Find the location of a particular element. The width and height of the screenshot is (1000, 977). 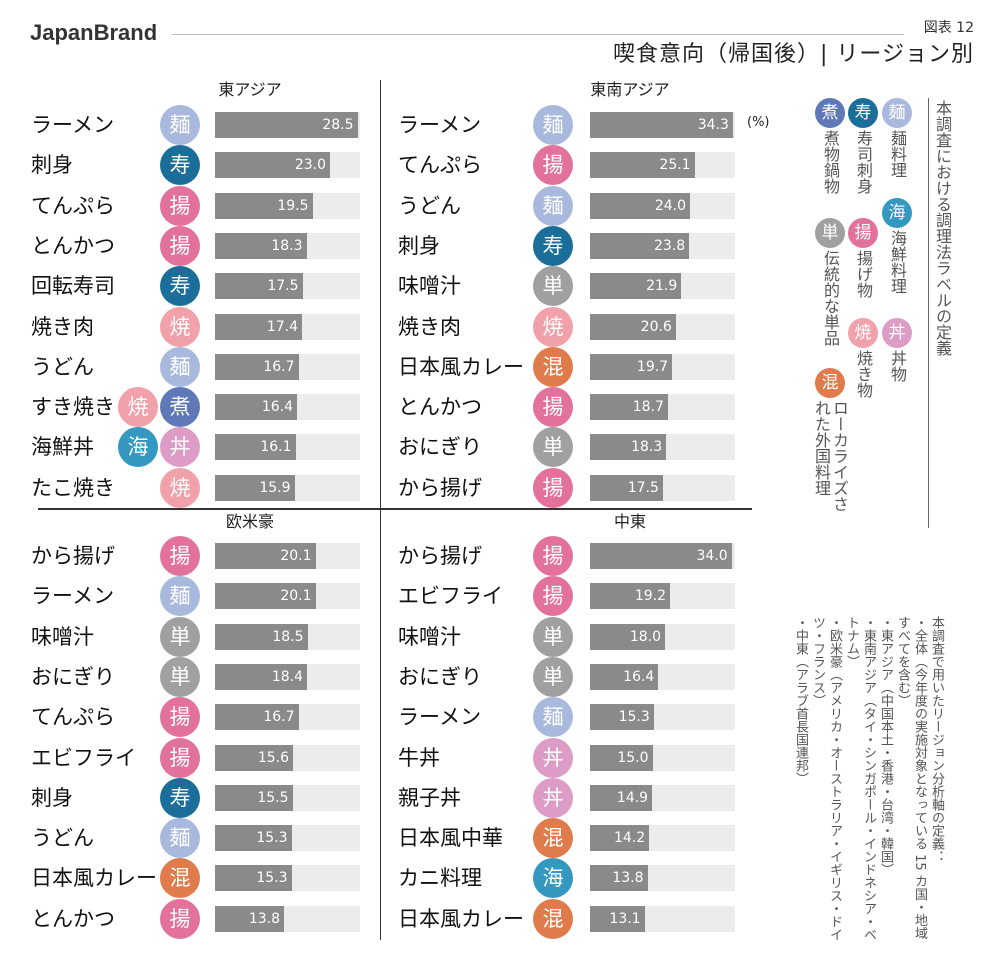

category-label: 日本風カレー is located at coordinates (461, 366).